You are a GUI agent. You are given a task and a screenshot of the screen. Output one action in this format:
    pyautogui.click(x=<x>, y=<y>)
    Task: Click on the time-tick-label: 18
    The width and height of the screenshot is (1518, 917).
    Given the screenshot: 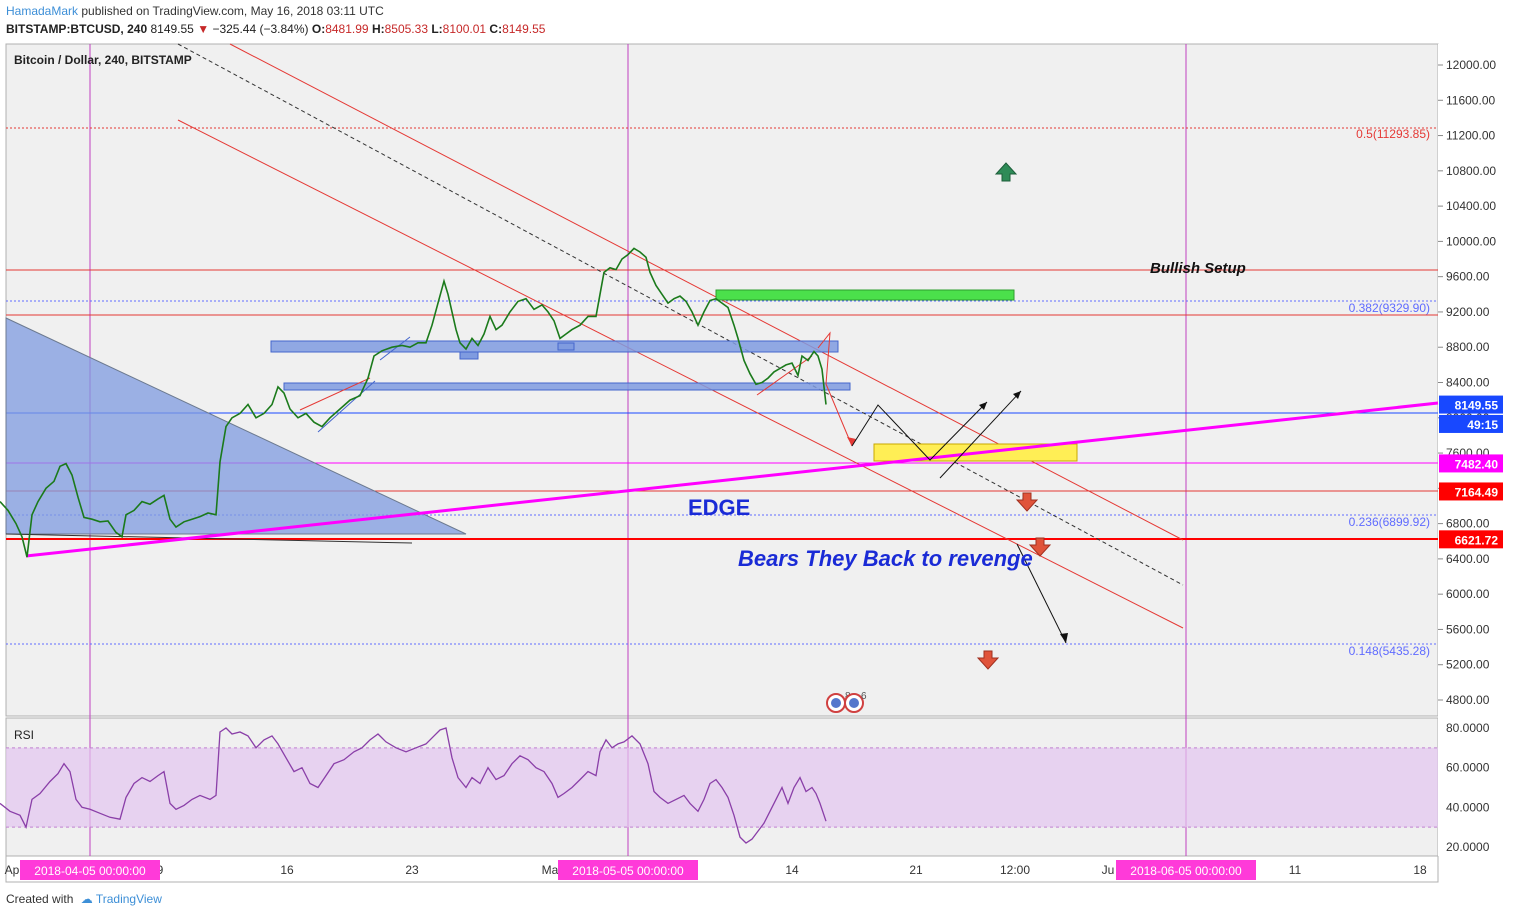 What is the action you would take?
    pyautogui.click(x=1420, y=870)
    